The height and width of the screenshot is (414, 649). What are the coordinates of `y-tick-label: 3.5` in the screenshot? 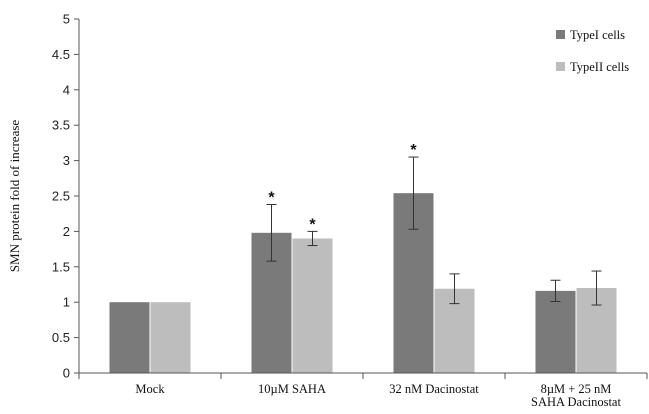 It's located at (61, 125).